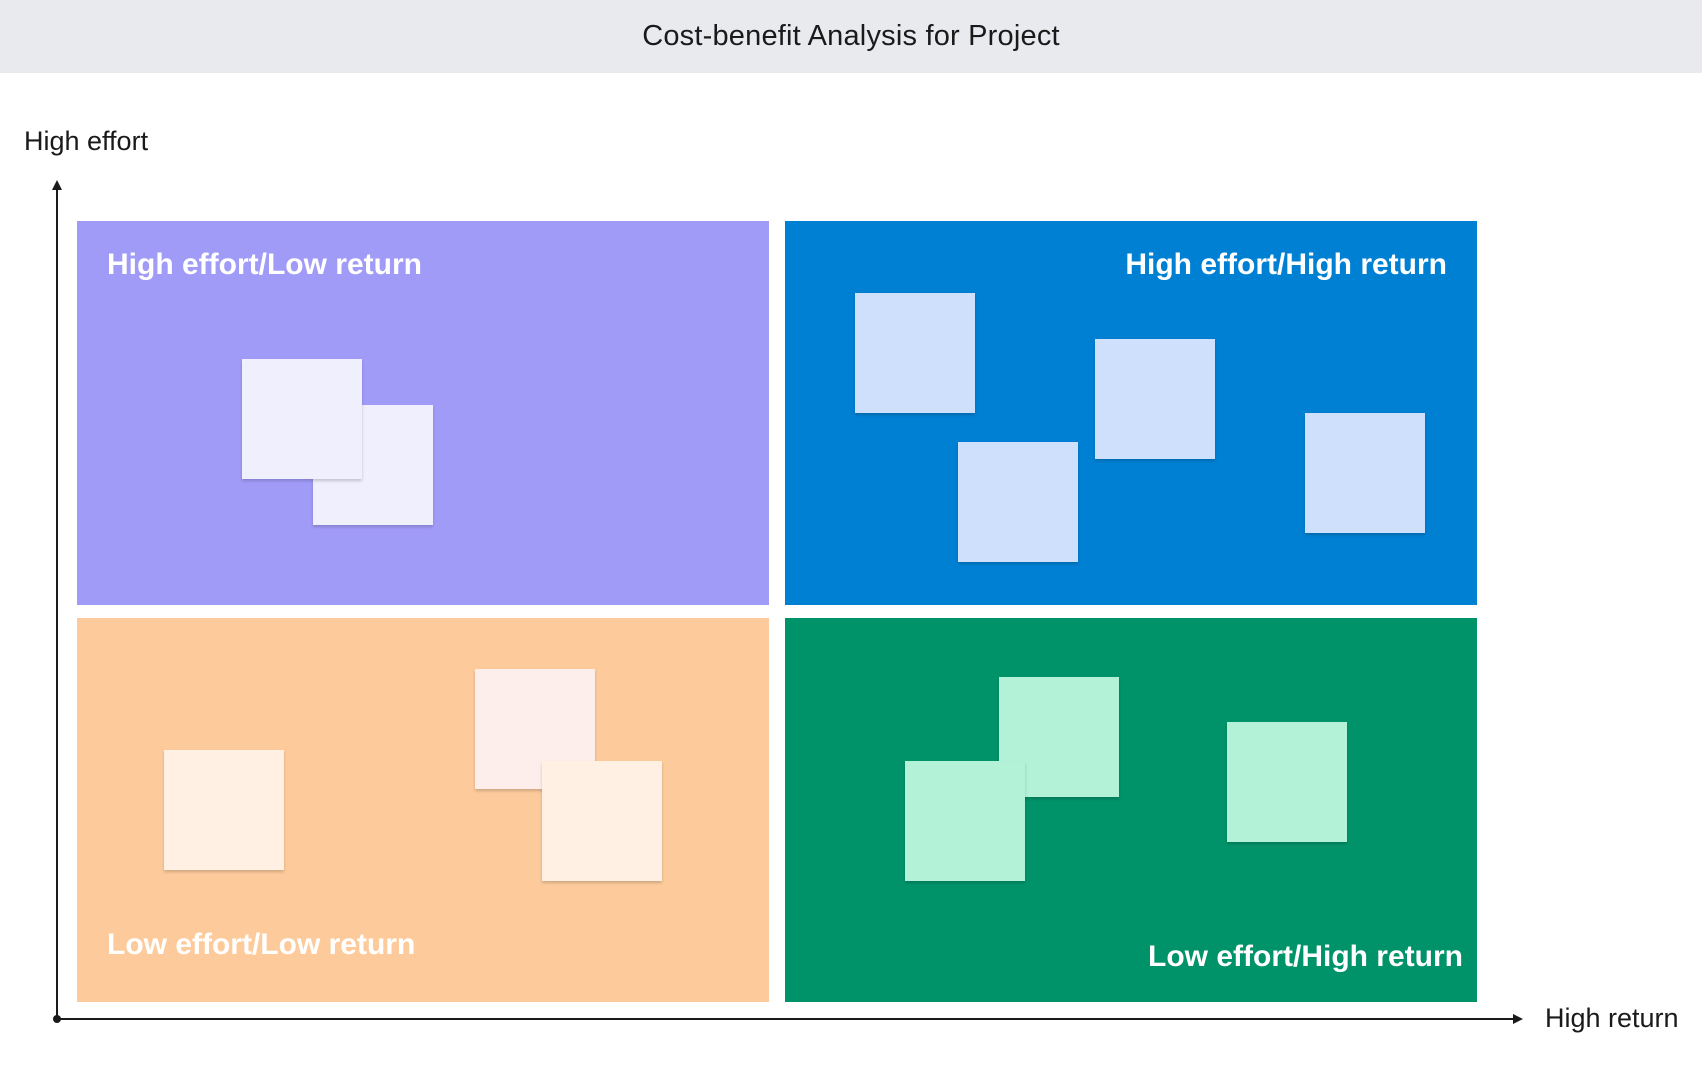 Image resolution: width=1702 pixels, height=1072 pixels. I want to click on header-bar: Cost-benefit Analysis for Project, so click(851, 36).